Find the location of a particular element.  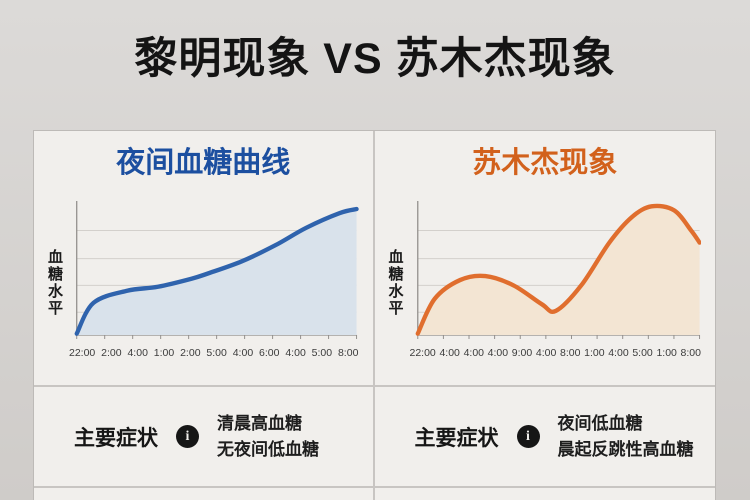

left-symptoms-text: 清晨高血糖 无夜间低血糖 is located at coordinates (268, 436).